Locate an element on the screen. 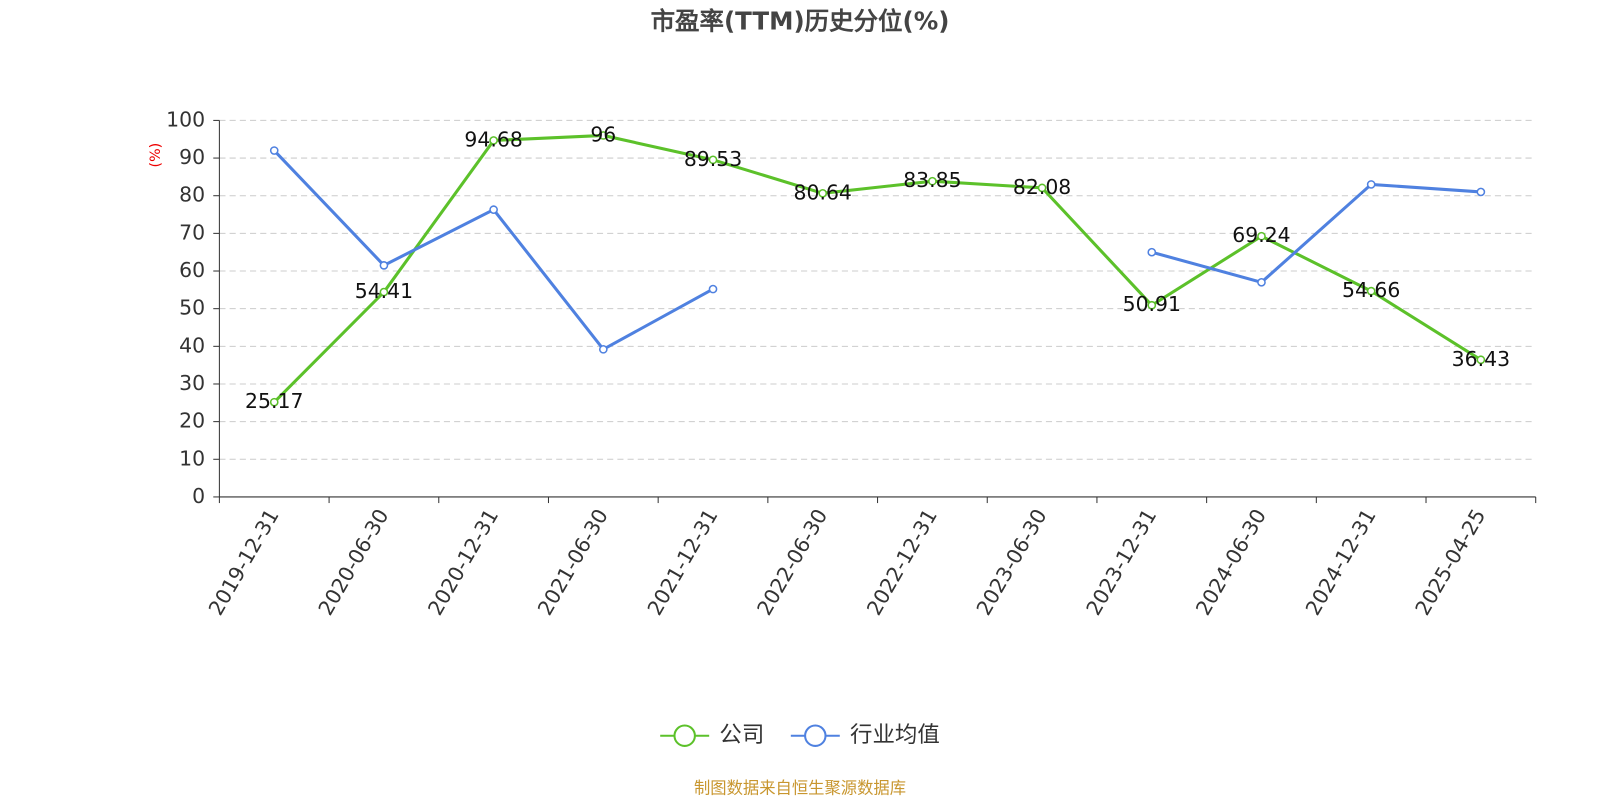 This screenshot has width=1600, height=800. x-tick-label: 2022-06-30 is located at coordinates (792, 562).